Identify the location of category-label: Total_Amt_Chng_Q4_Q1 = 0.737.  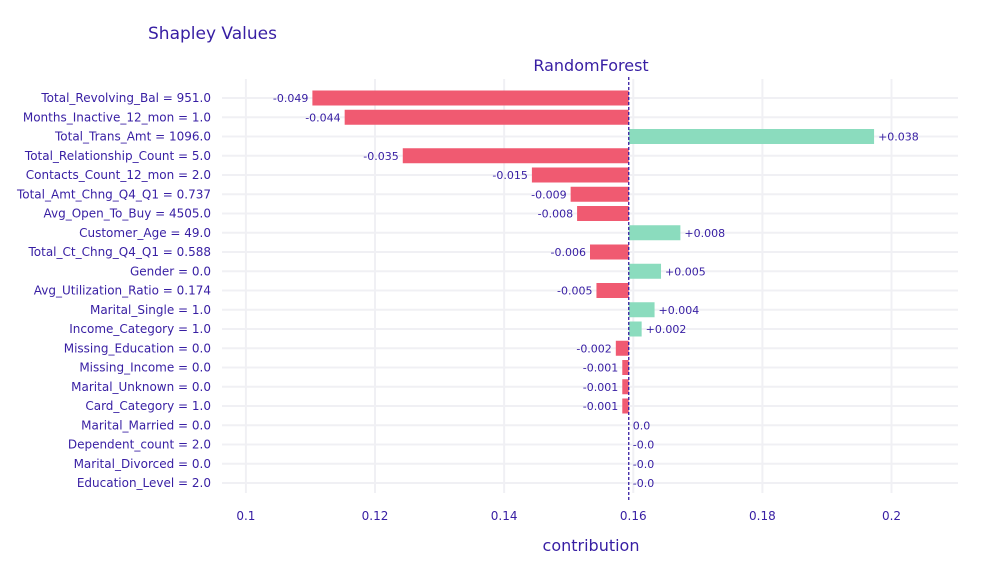
(113, 194).